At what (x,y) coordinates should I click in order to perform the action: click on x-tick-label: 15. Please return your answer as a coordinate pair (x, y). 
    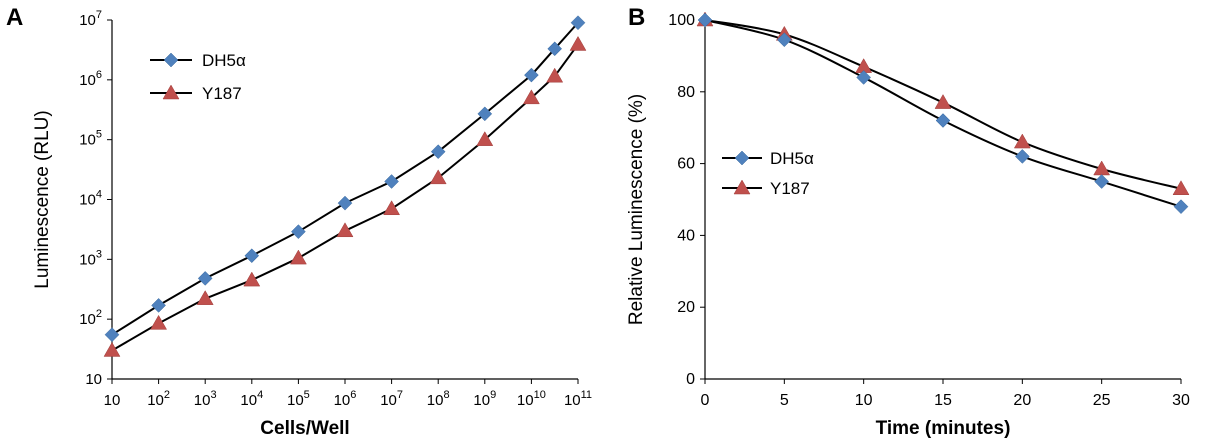
    Looking at the image, I should click on (943, 400).